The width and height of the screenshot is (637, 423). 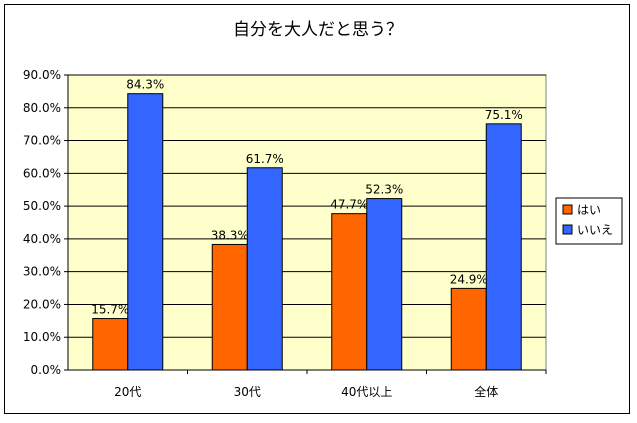 I want to click on y-tick-label: 60.0%, so click(x=42, y=173).